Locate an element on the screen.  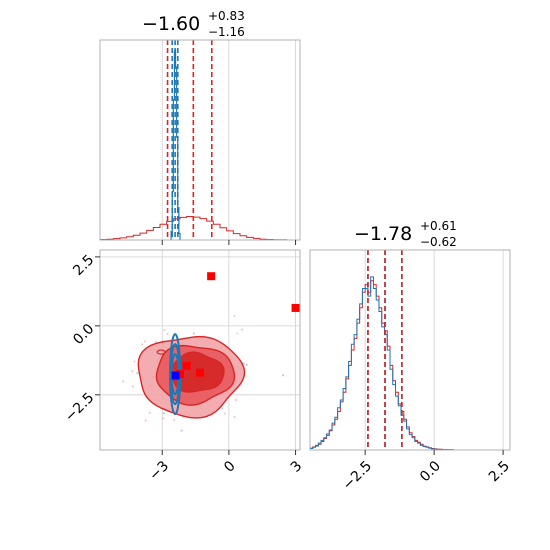
joint-density-content is located at coordinates (186, 369).